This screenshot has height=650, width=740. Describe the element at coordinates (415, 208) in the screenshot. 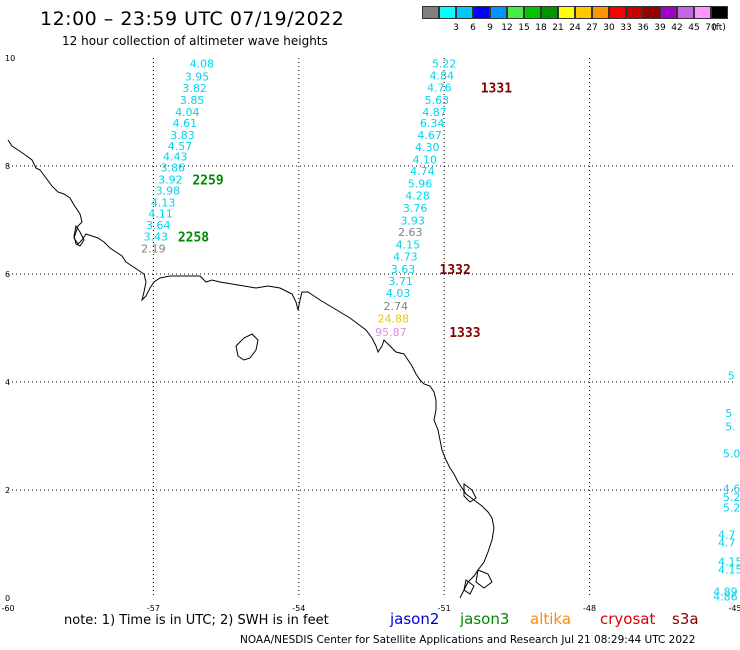

I see `wave-height-label: 3.76` at that location.